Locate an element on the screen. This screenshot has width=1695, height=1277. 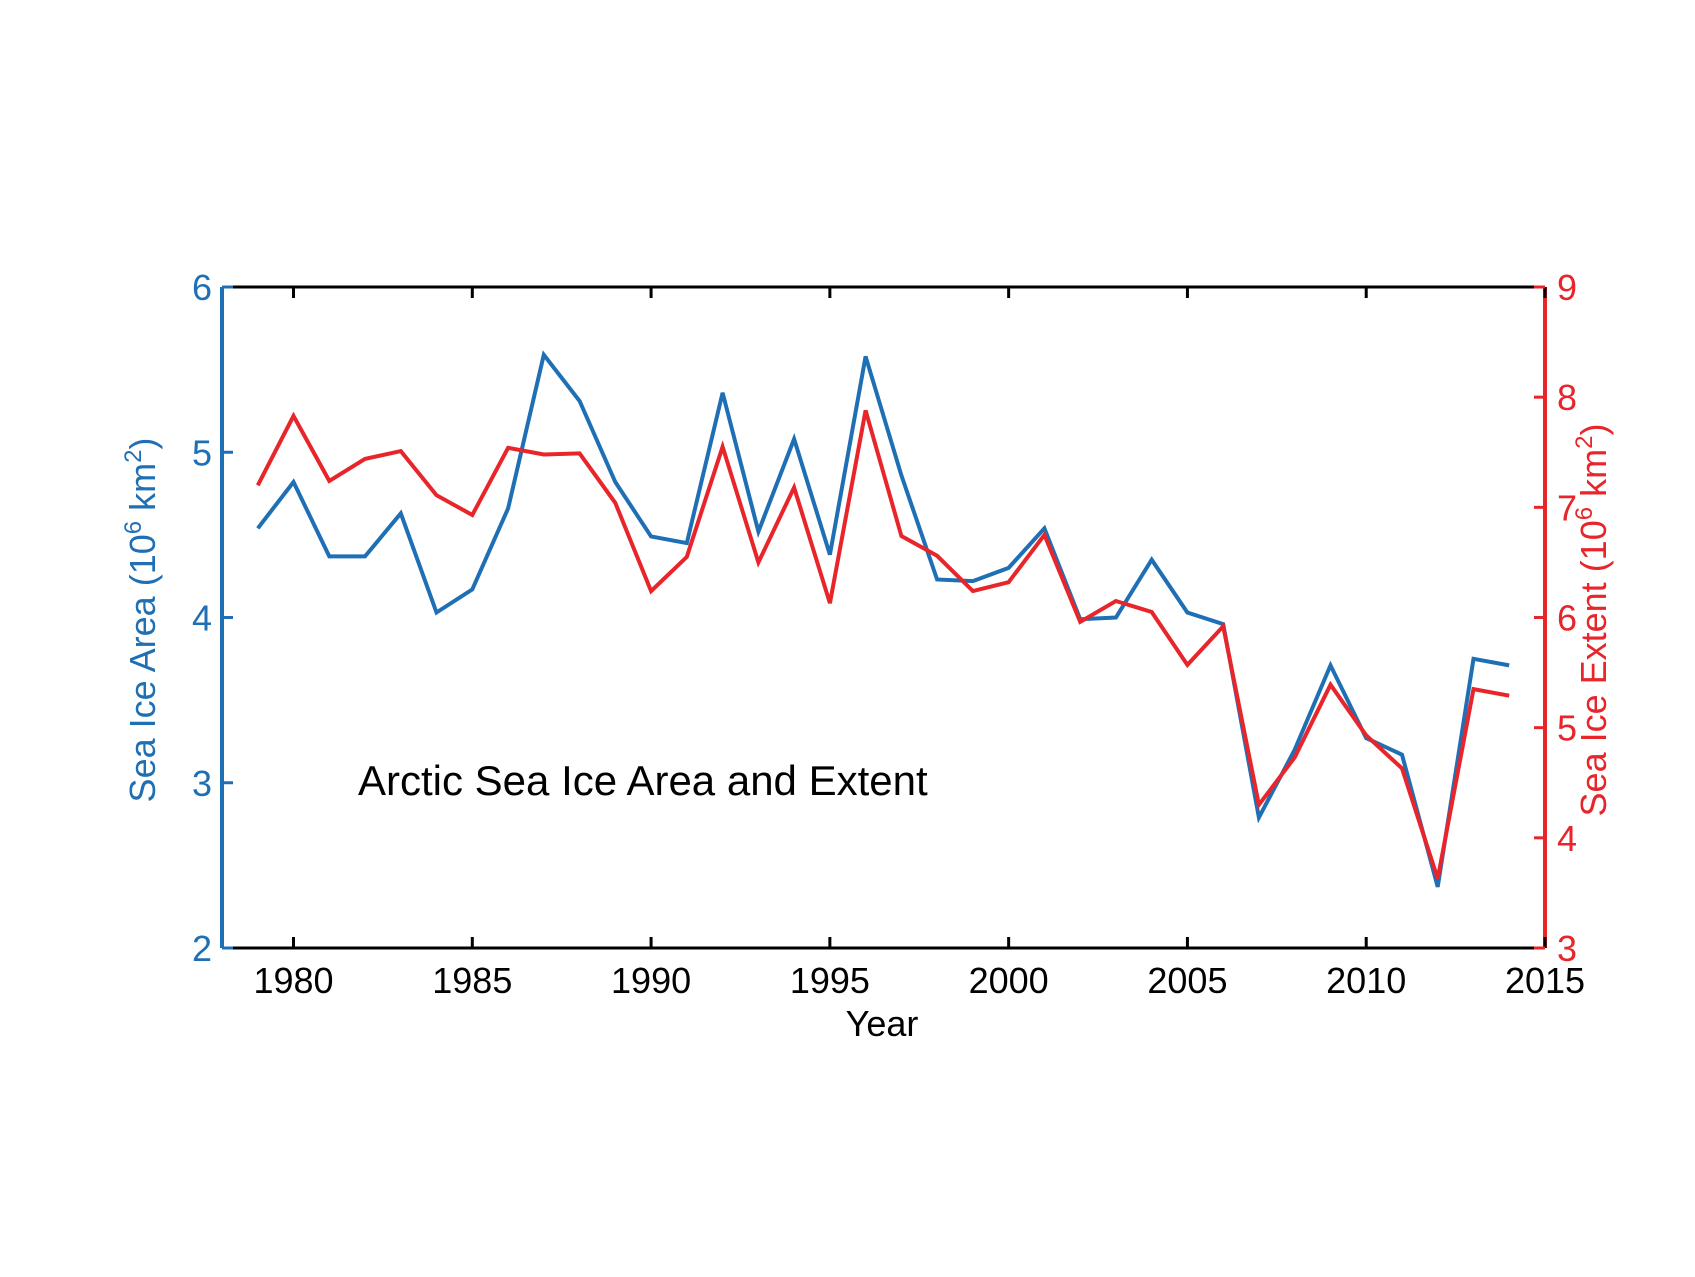
x-tick-label: 2015 is located at coordinates (1545, 980).